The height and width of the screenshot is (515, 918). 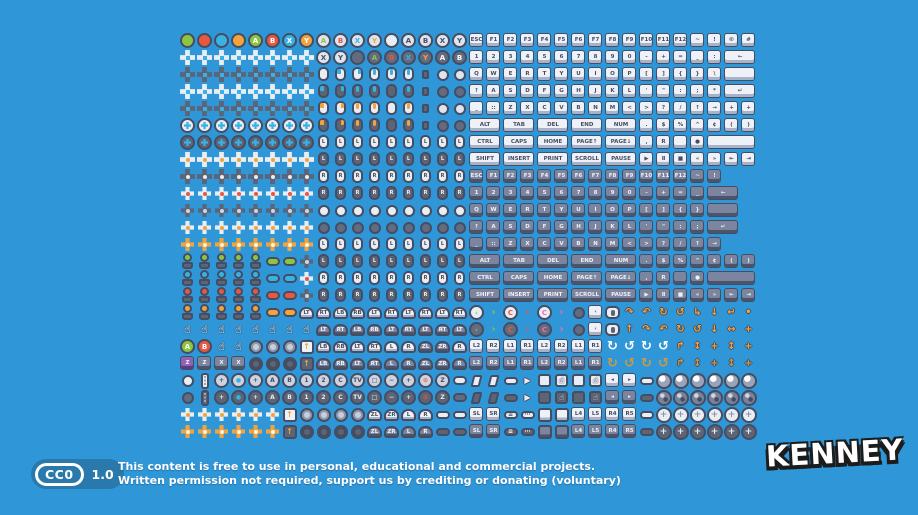 I want to click on sprite-cell: S, so click(x=510, y=91).